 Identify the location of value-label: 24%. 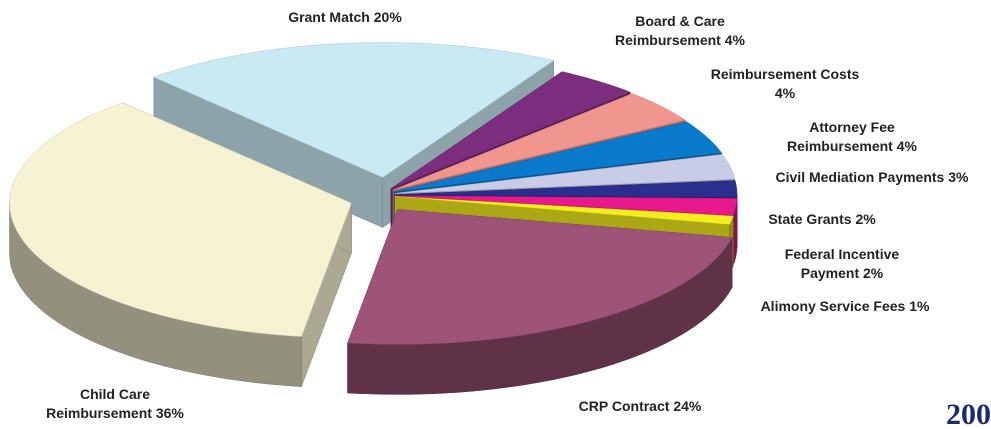
(687, 406).